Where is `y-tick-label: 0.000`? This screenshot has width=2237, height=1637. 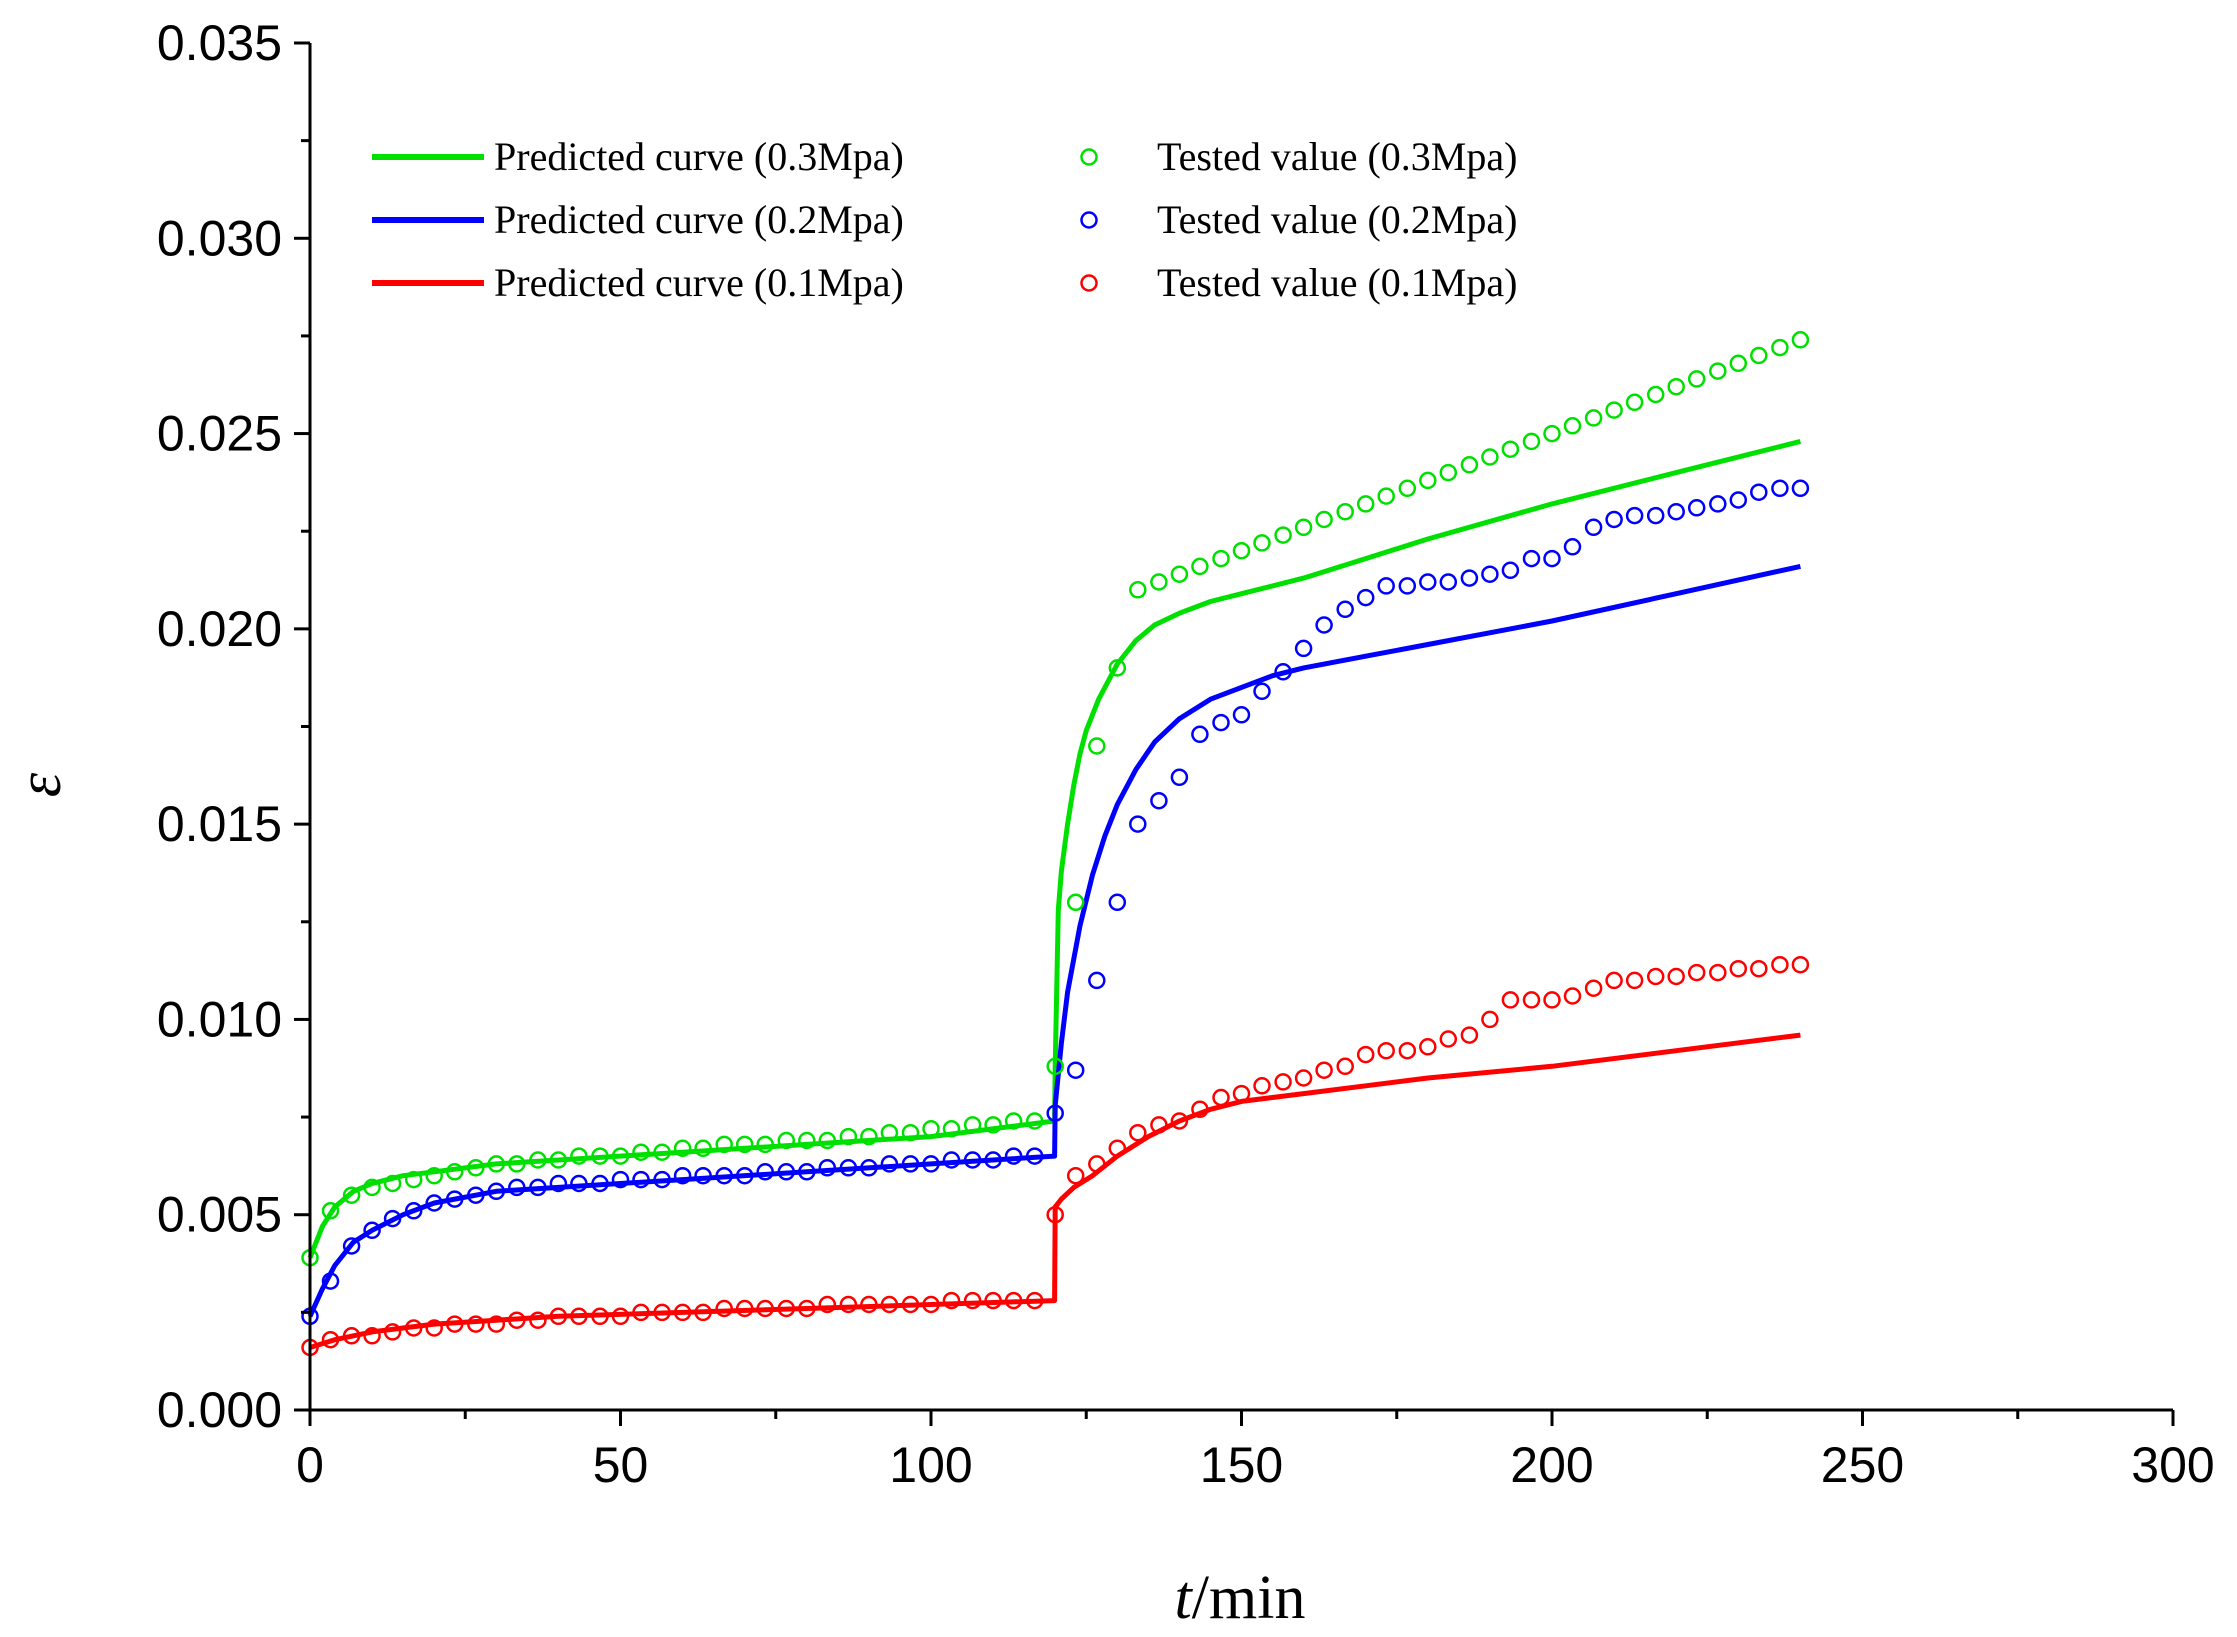 y-tick-label: 0.000 is located at coordinates (219, 1410).